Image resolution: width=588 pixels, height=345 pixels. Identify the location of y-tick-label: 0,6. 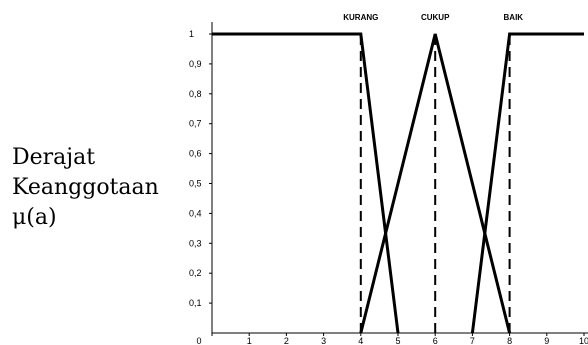
(195, 154).